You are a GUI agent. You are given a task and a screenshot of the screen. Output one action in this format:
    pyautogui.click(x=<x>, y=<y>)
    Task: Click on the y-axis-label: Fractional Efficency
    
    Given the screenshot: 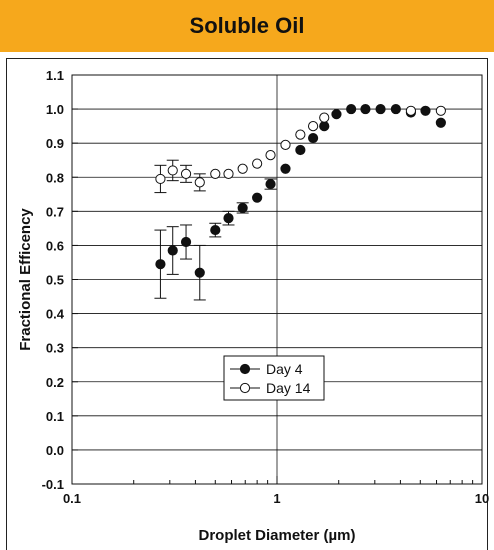 What is the action you would take?
    pyautogui.click(x=25, y=279)
    